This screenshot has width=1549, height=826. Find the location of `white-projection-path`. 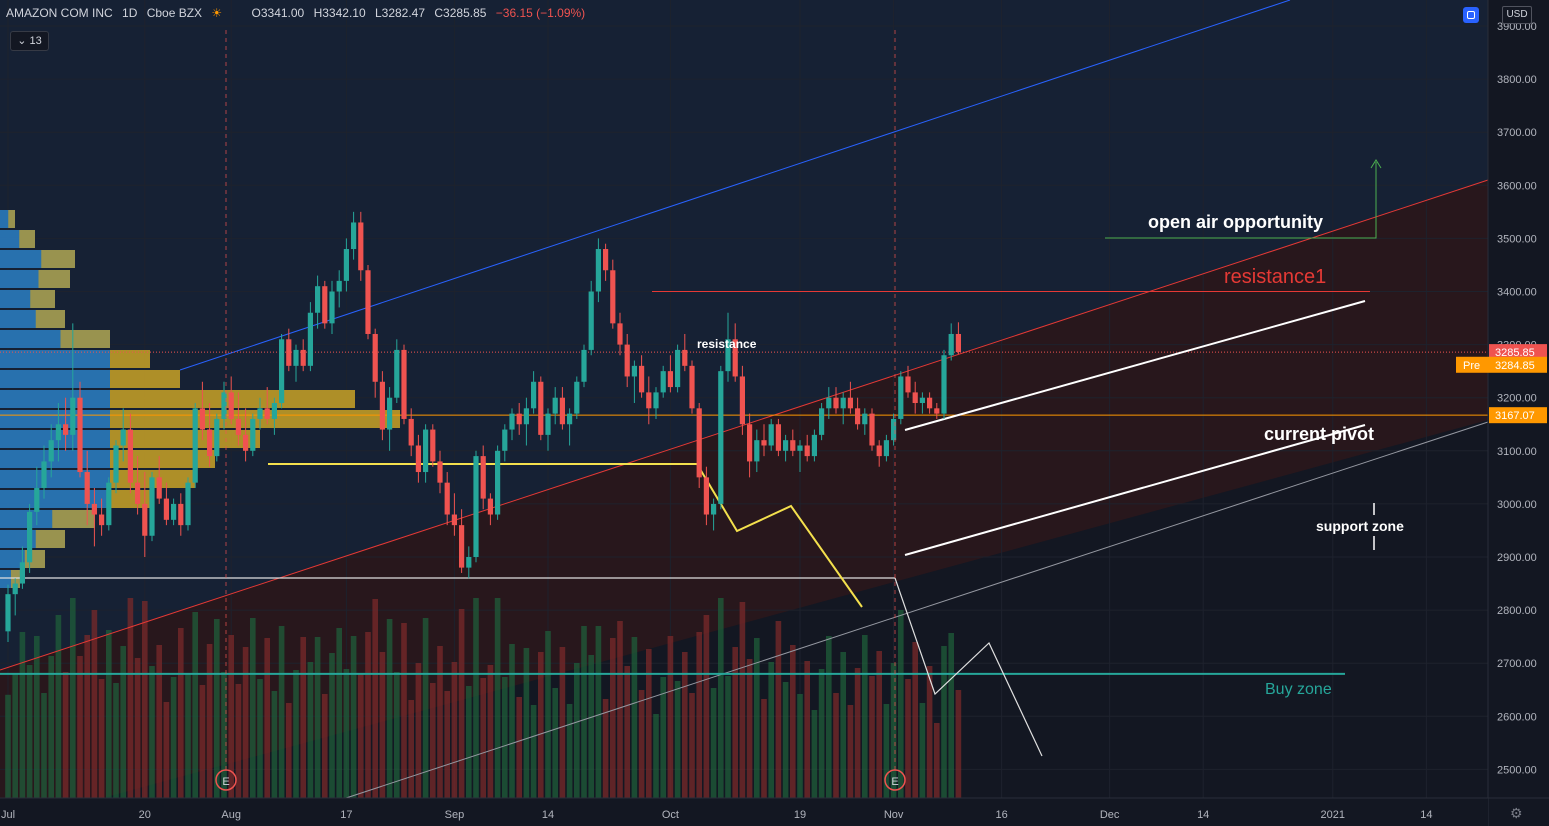

white-projection-path is located at coordinates (968, 667).